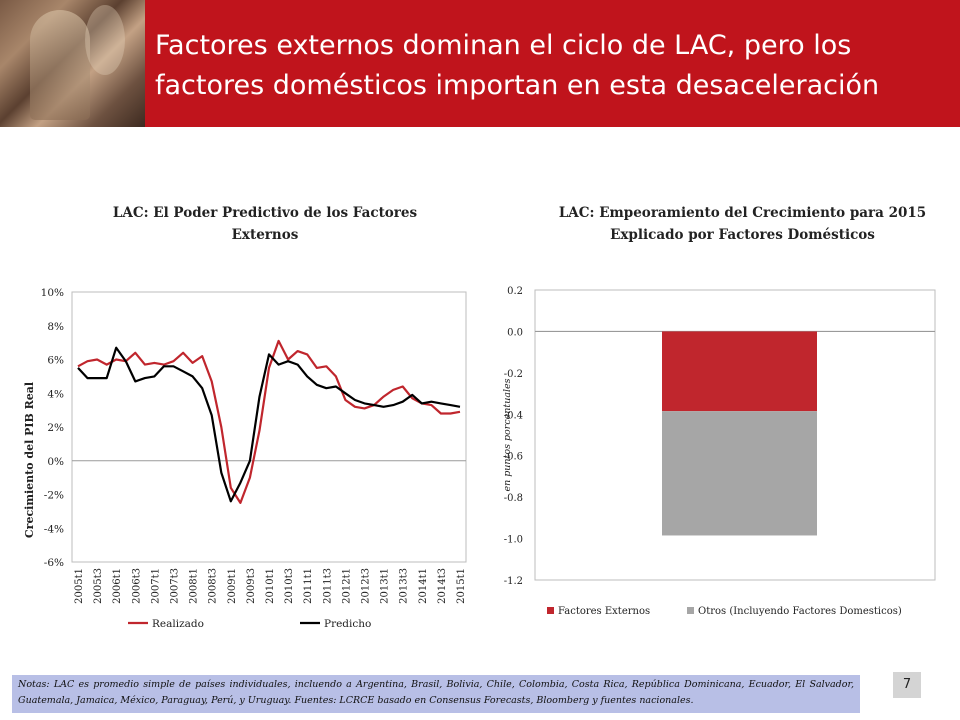 Image resolution: width=960 pixels, height=720 pixels. What do you see at coordinates (289, 586) in the screenshot?
I see `line-chart-x-tick-label: 2010t3` at bounding box center [289, 586].